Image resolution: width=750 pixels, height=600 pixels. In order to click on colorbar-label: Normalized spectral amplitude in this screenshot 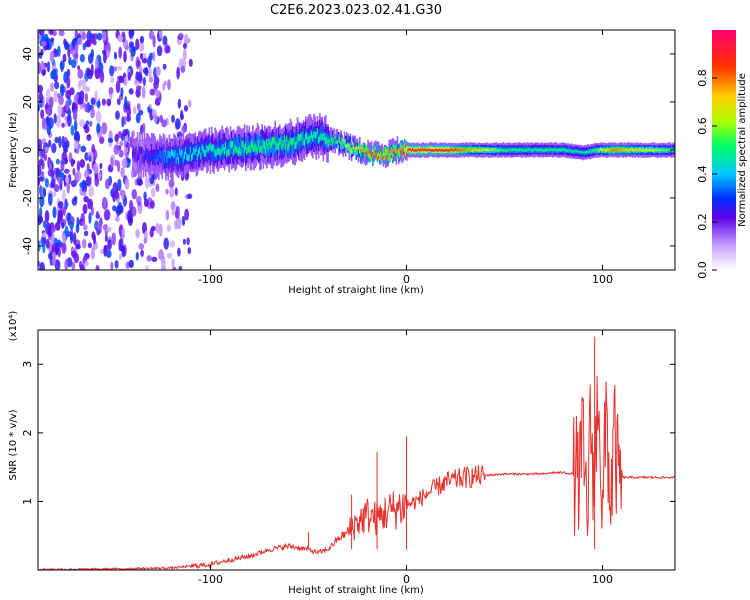, I will do `click(742, 150)`.